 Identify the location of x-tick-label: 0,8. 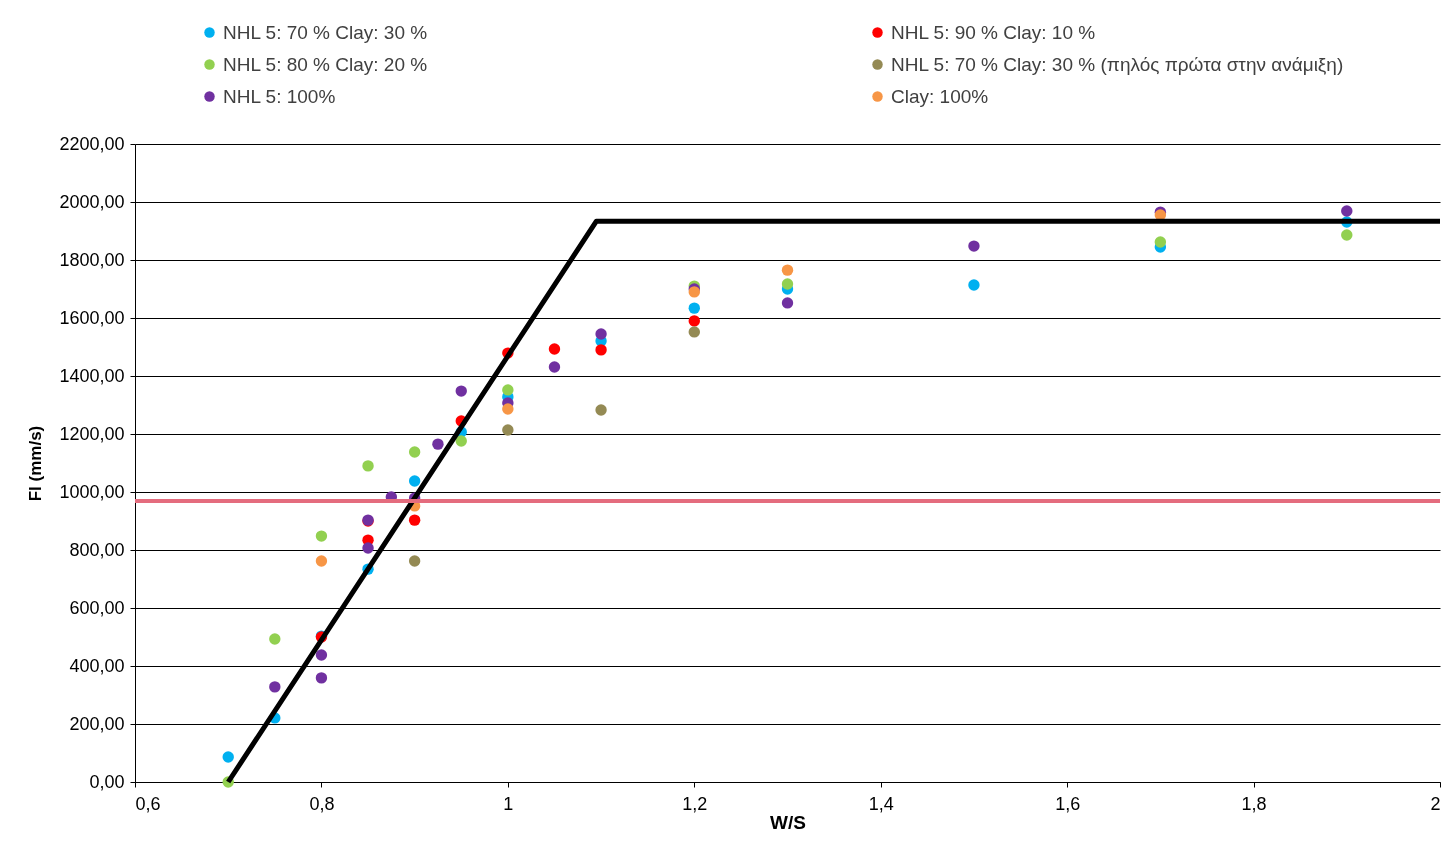
(322, 803).